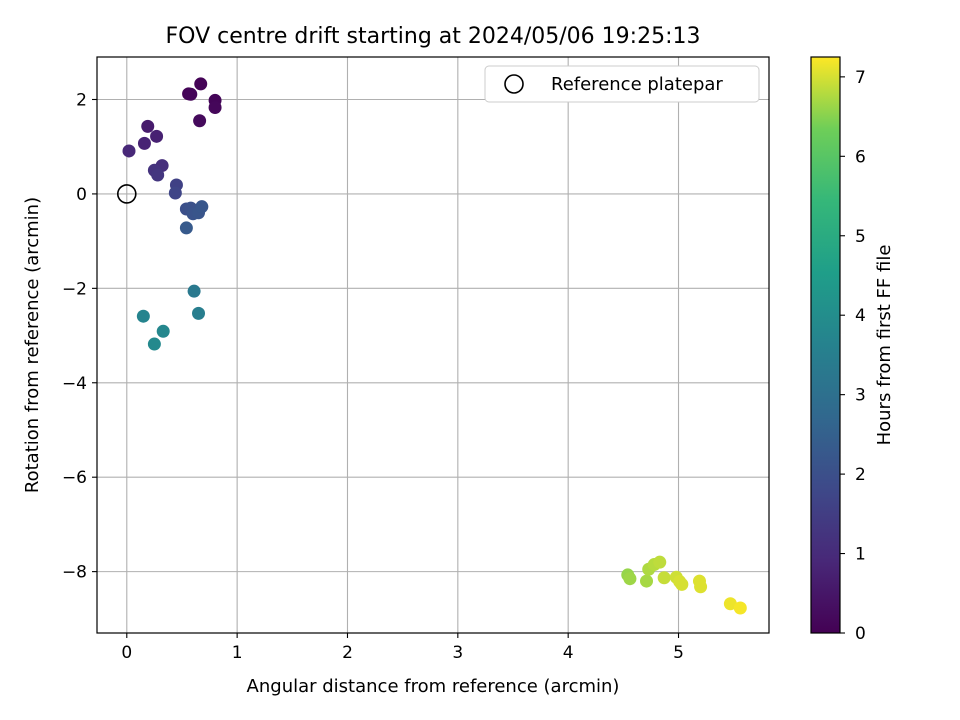 This screenshot has width=960, height=720. I want to click on colorbar-tick-label: 2, so click(860, 475).